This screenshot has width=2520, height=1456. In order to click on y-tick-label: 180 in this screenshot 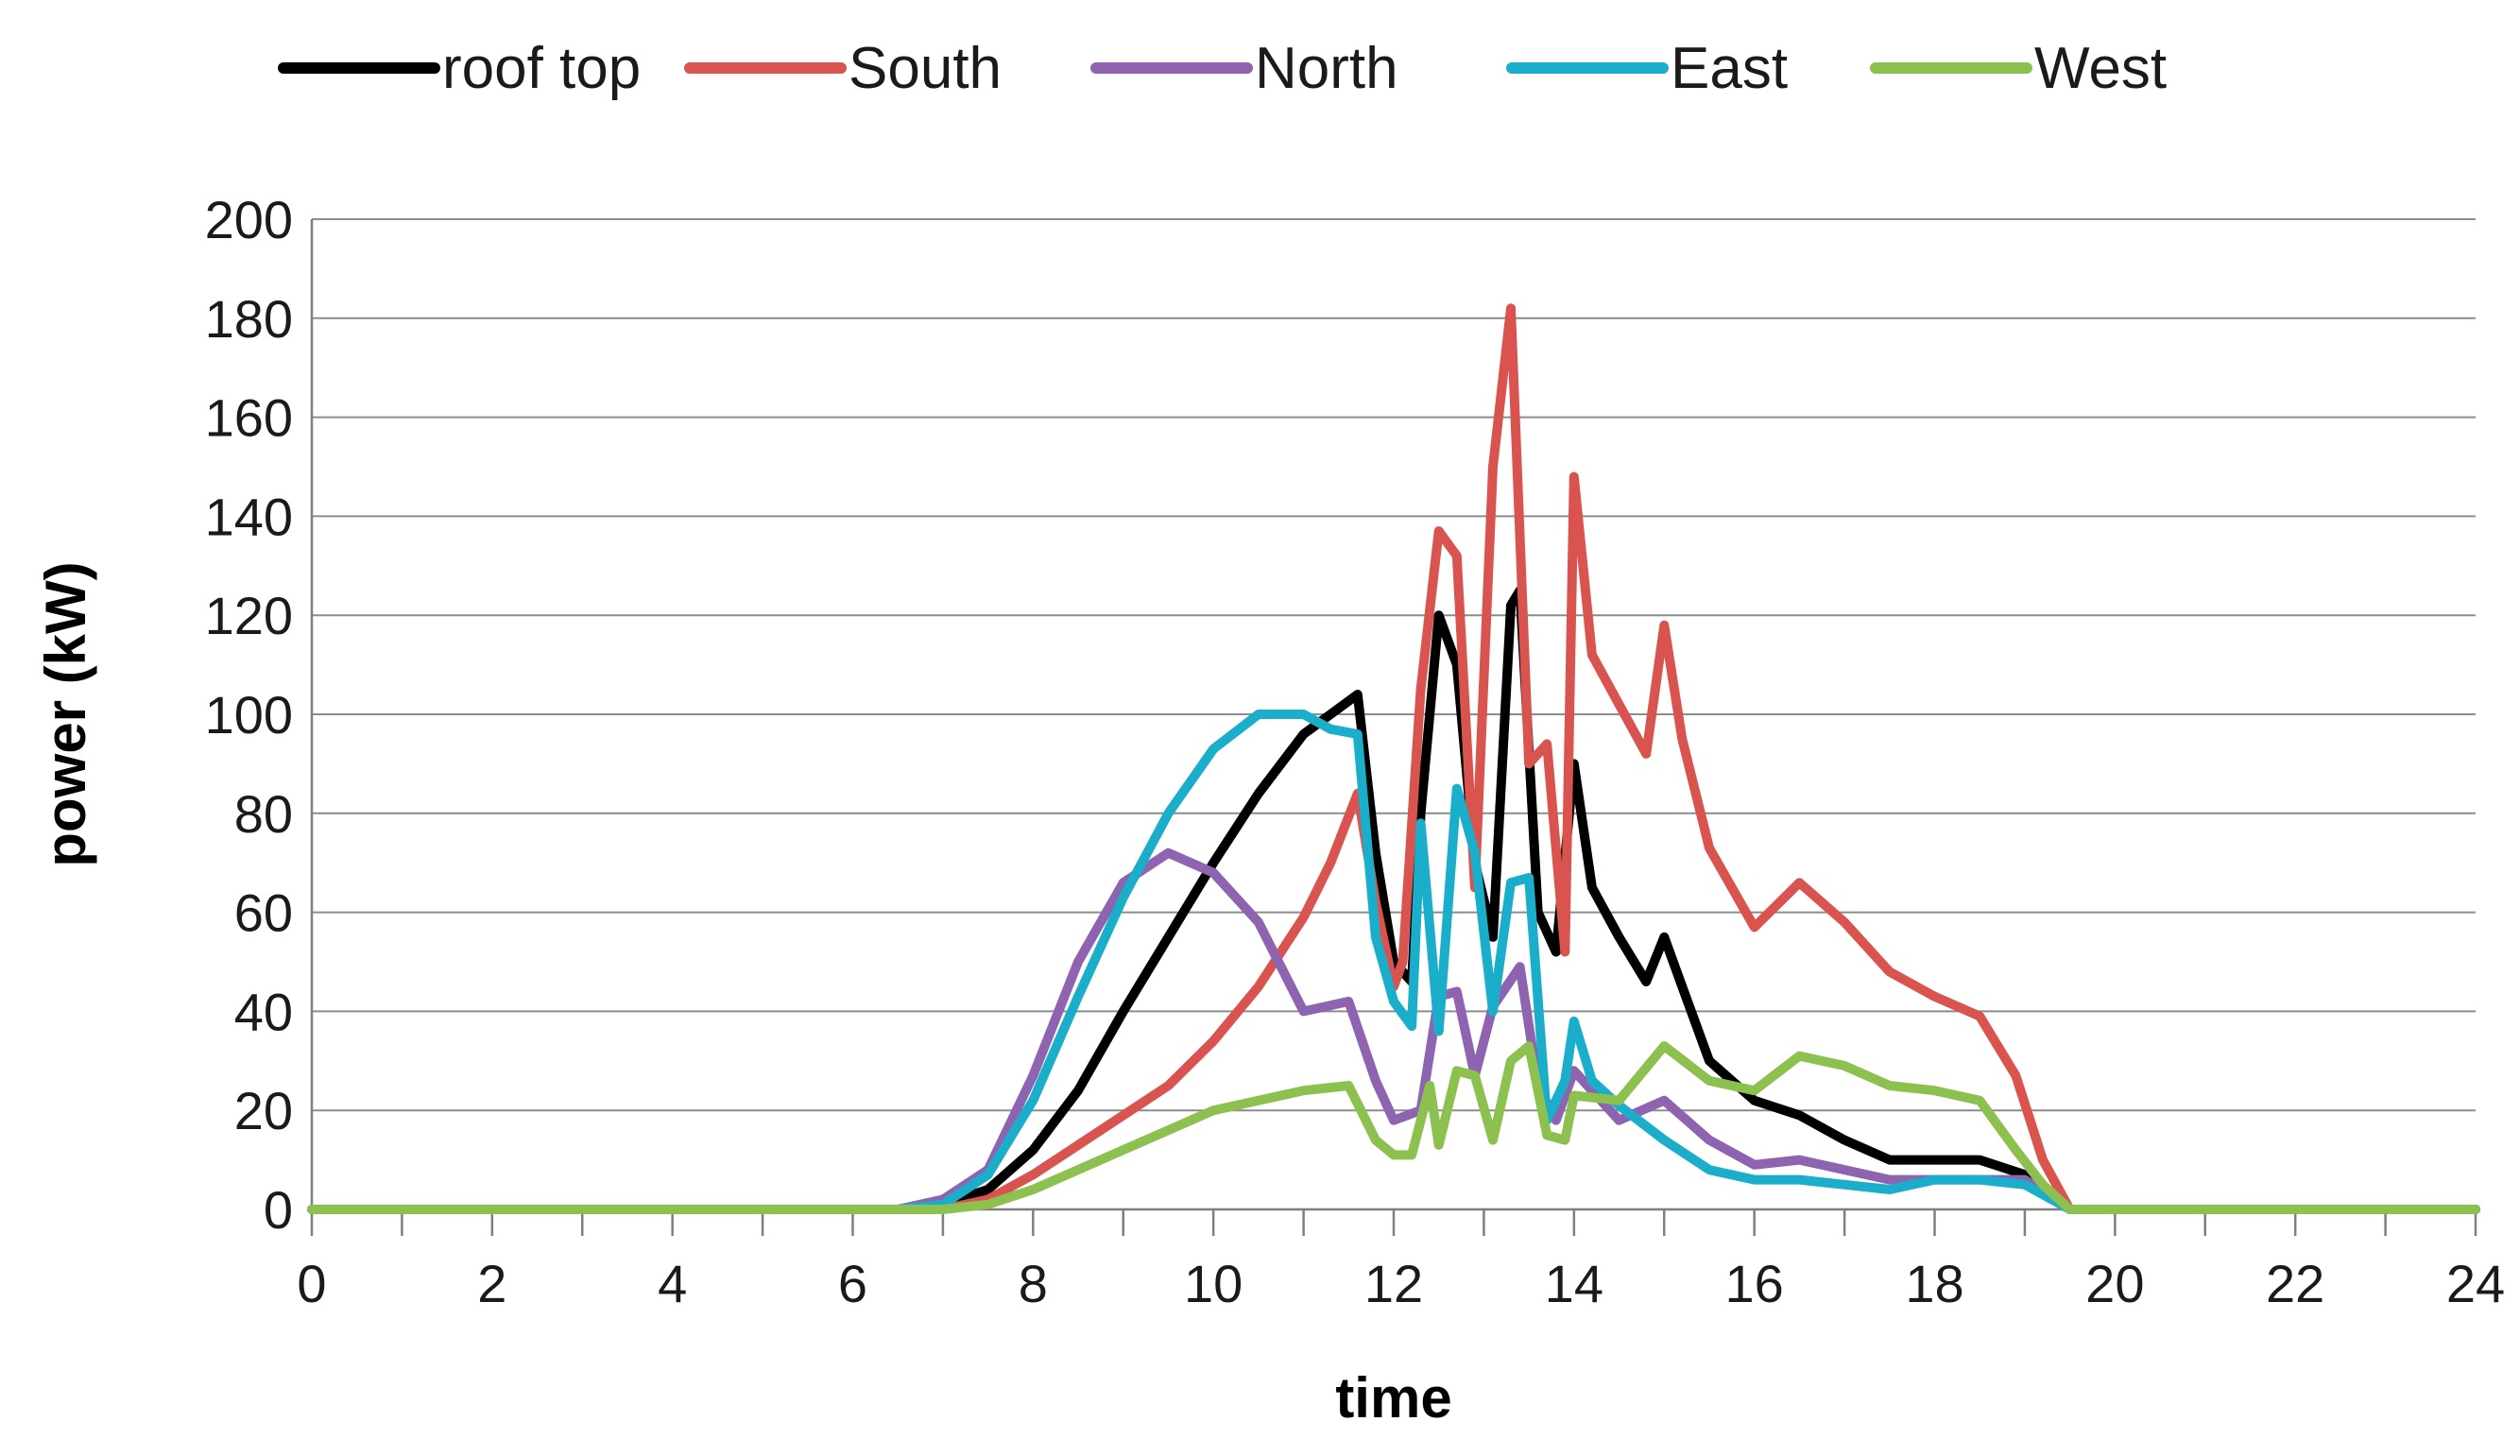, I will do `click(249, 319)`.